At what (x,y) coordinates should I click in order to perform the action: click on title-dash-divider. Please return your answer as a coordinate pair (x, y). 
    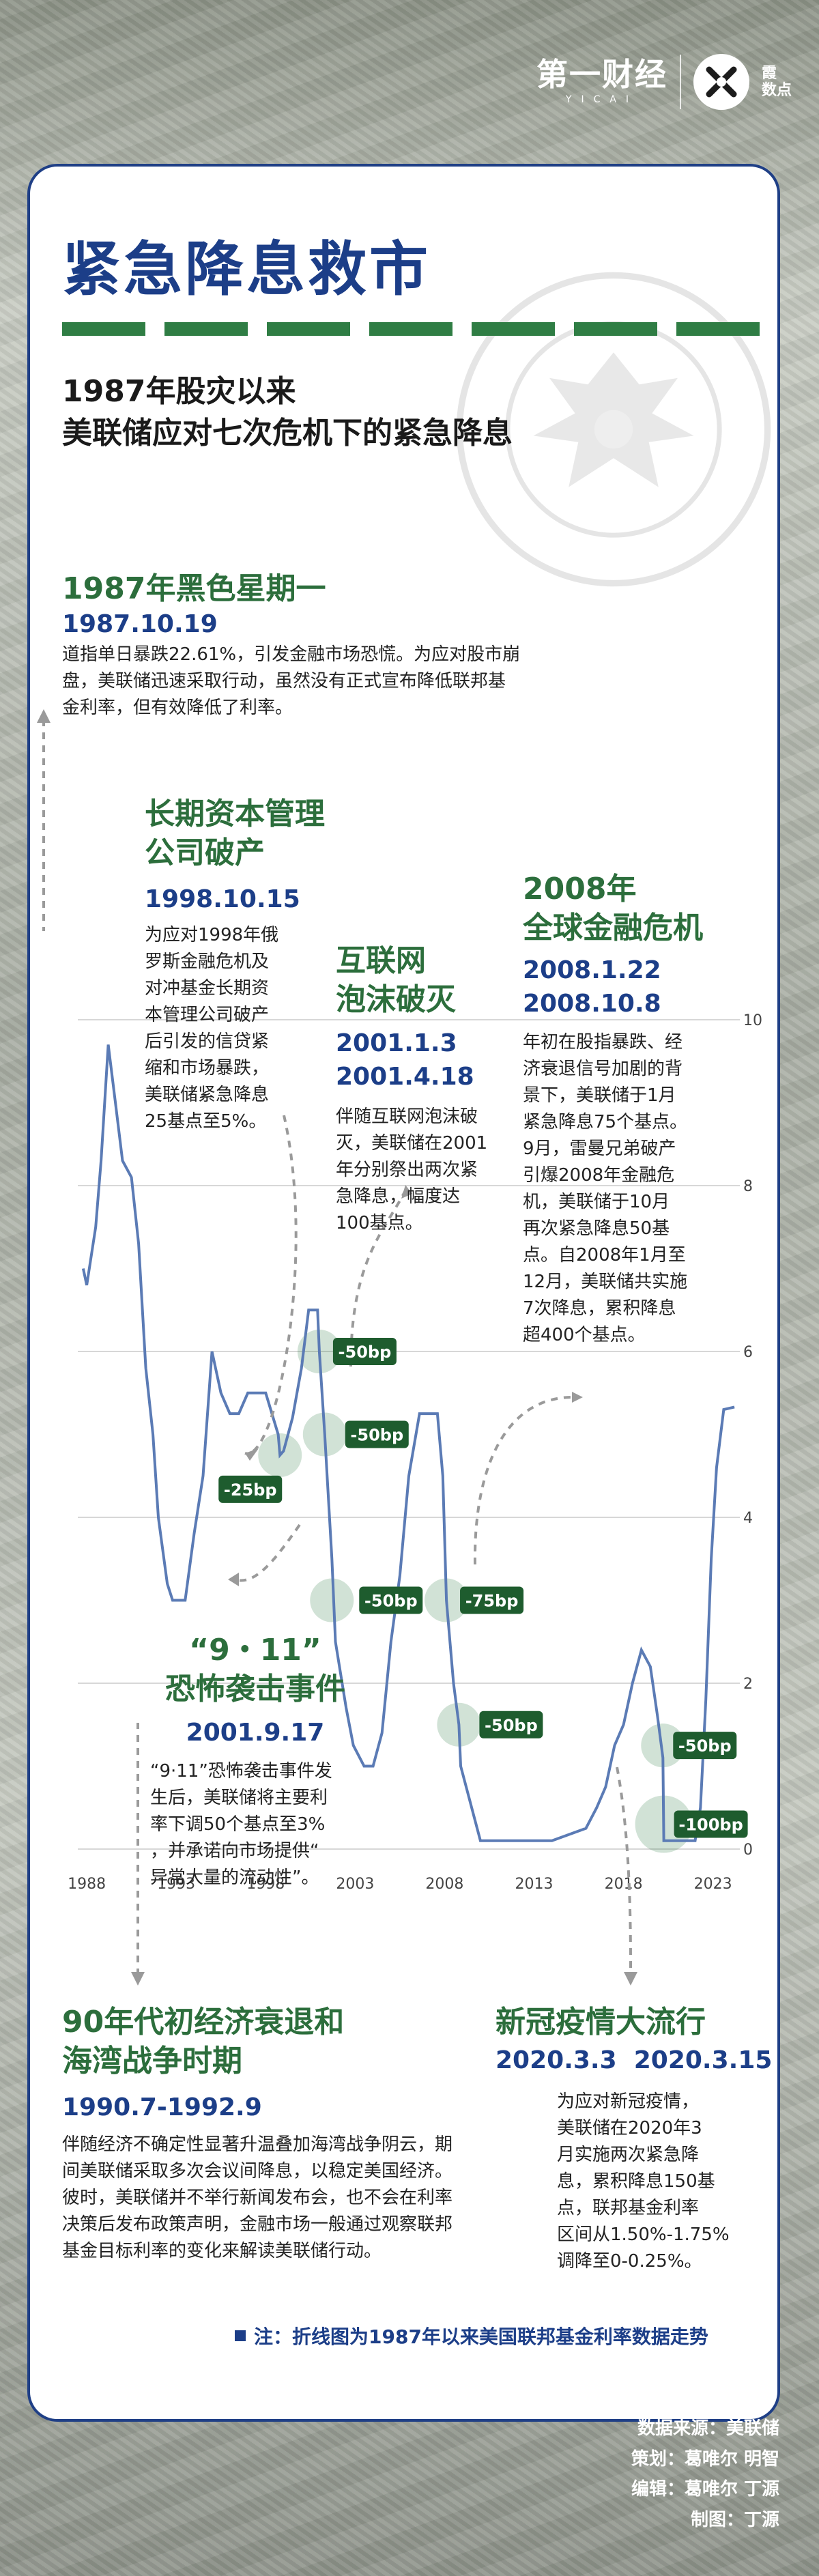
    Looking at the image, I should click on (419, 329).